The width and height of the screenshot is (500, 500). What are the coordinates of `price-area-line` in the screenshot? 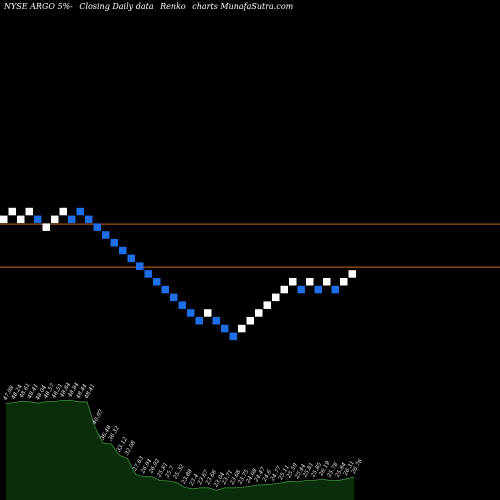 It's located at (180, 445).